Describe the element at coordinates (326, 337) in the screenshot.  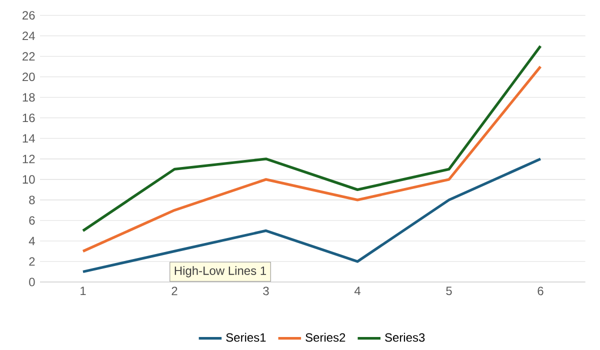
I see `legend-label: Series2` at that location.